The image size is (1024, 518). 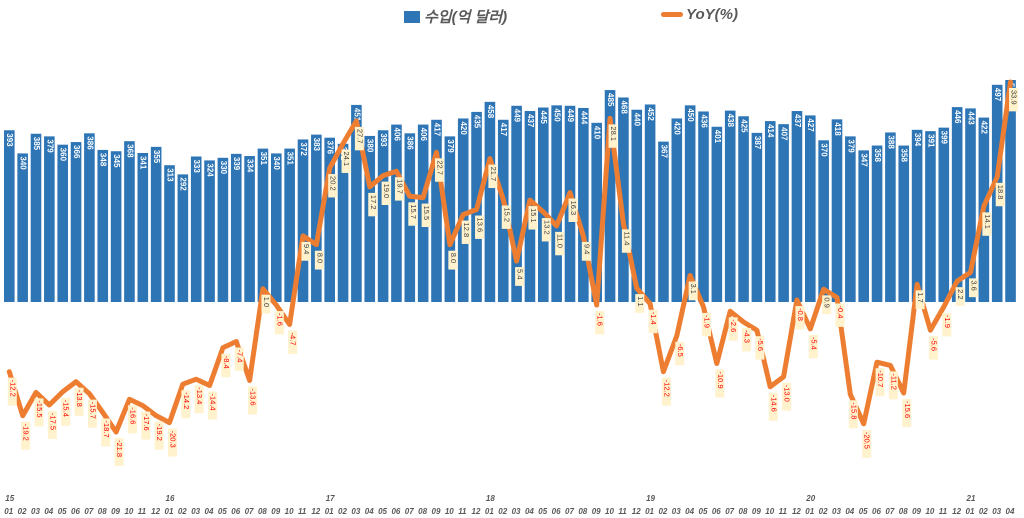 What do you see at coordinates (743, 511) in the screenshot?
I see `x-month-label: 08` at bounding box center [743, 511].